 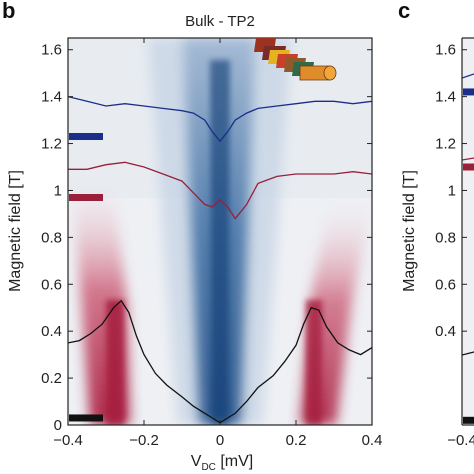 What do you see at coordinates (51, 331) in the screenshot?
I see `y-tick-label-2: 0.4` at bounding box center [51, 331].